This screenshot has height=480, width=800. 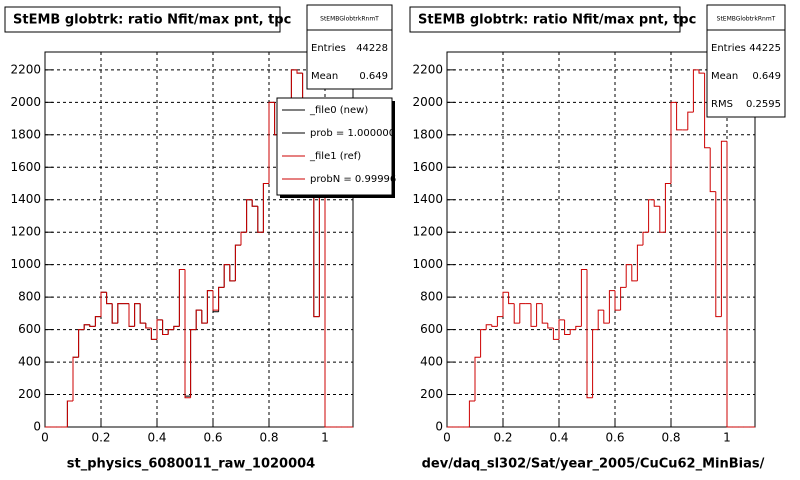 What do you see at coordinates (372, 48) in the screenshot?
I see `stats-value: 44228` at bounding box center [372, 48].